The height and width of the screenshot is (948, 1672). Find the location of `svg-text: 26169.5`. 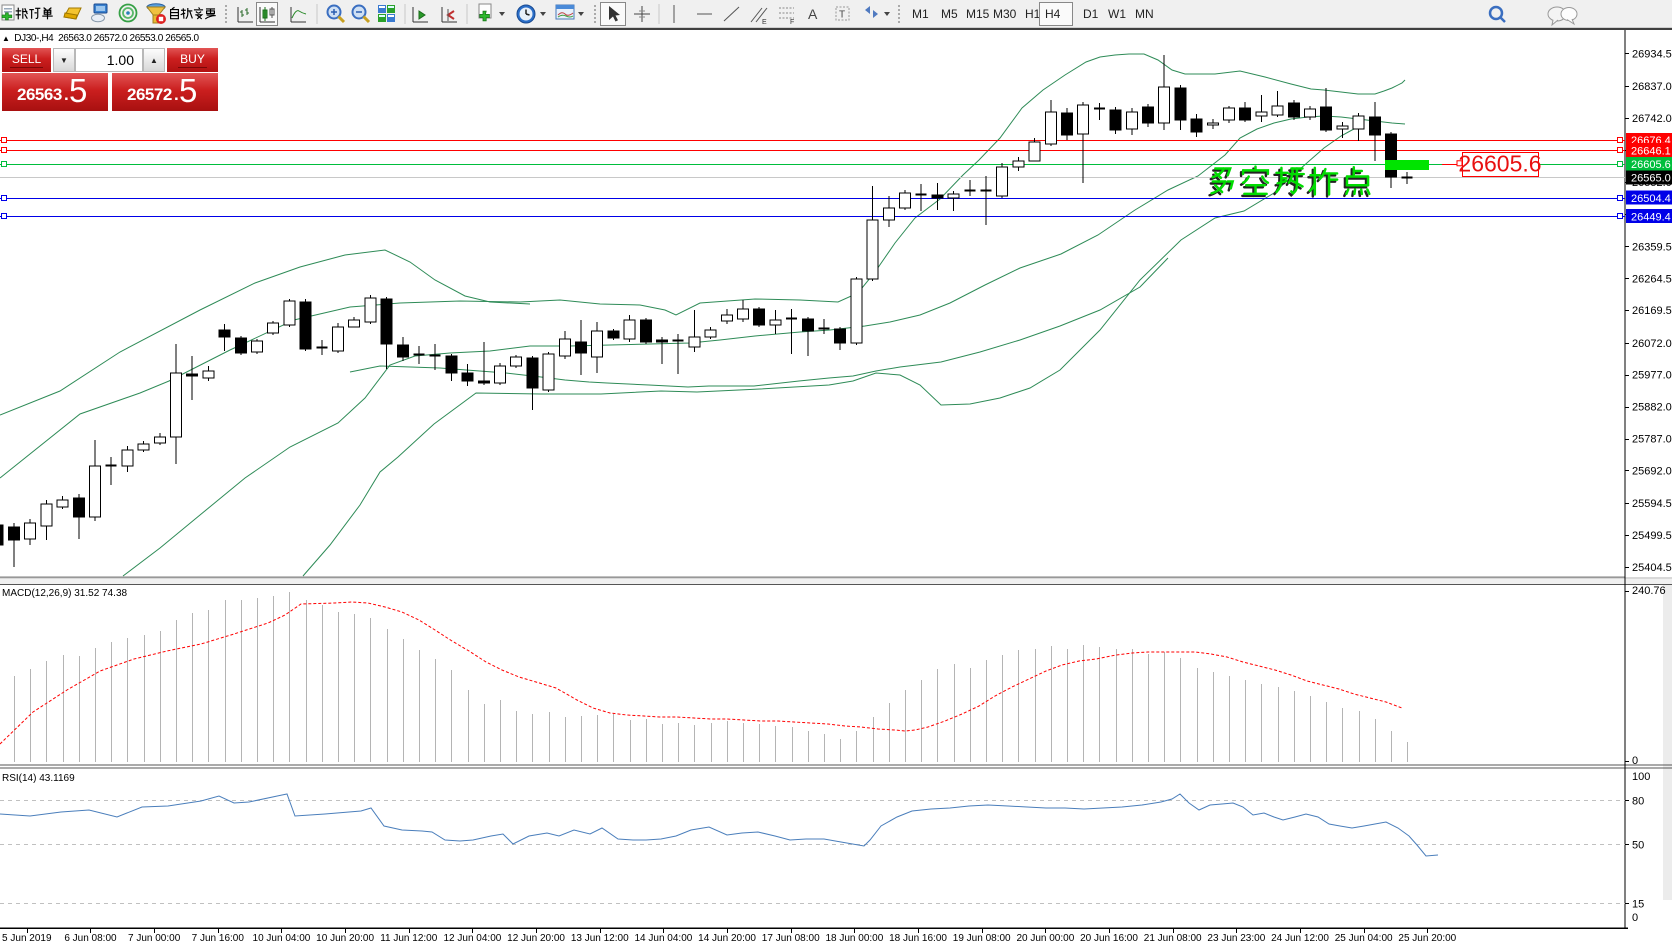

svg-text: 26169.5 is located at coordinates (1652, 311).